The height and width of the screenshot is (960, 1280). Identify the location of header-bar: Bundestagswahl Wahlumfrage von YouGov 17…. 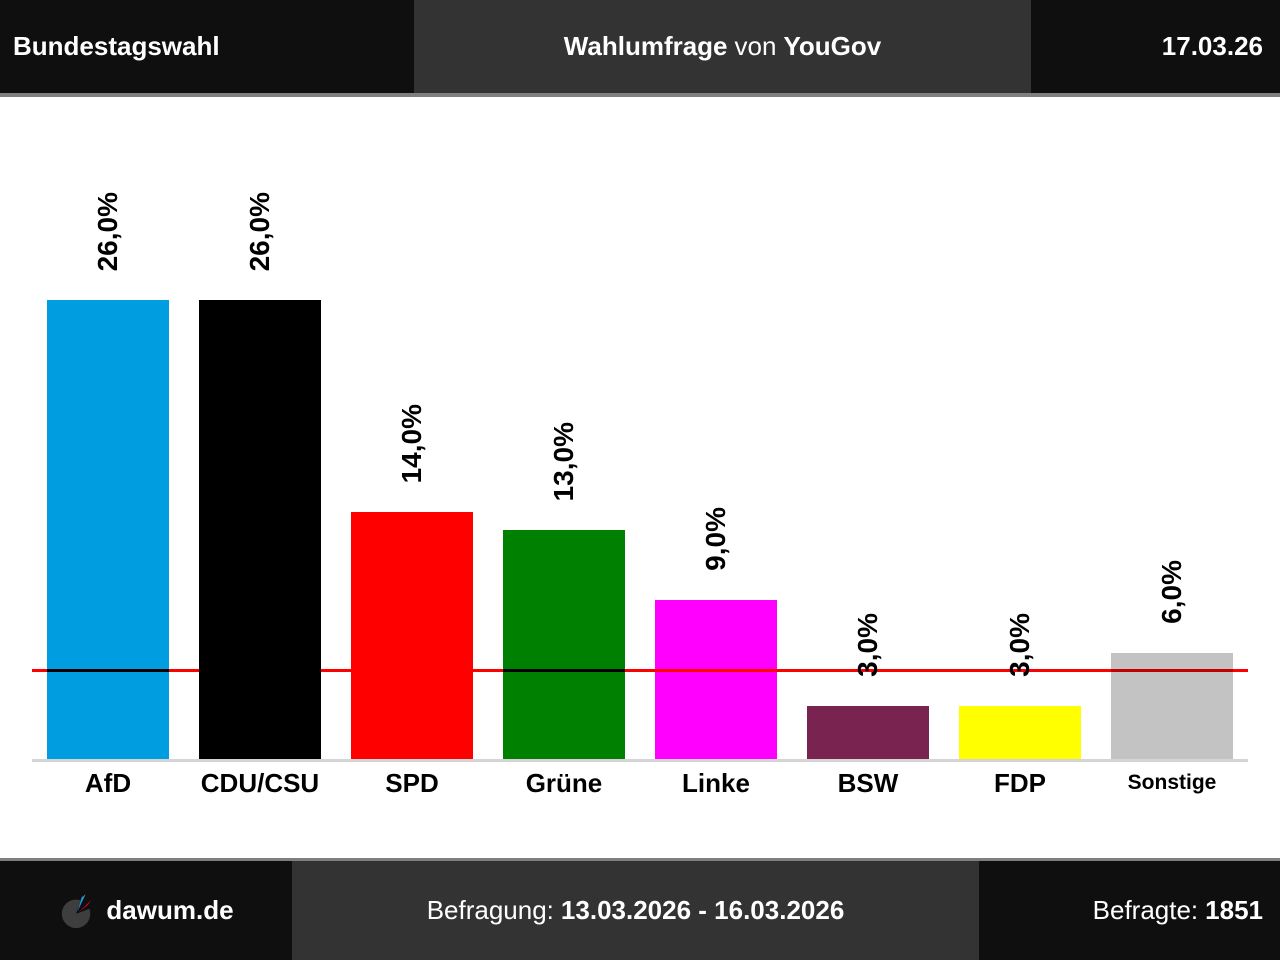
(640, 48).